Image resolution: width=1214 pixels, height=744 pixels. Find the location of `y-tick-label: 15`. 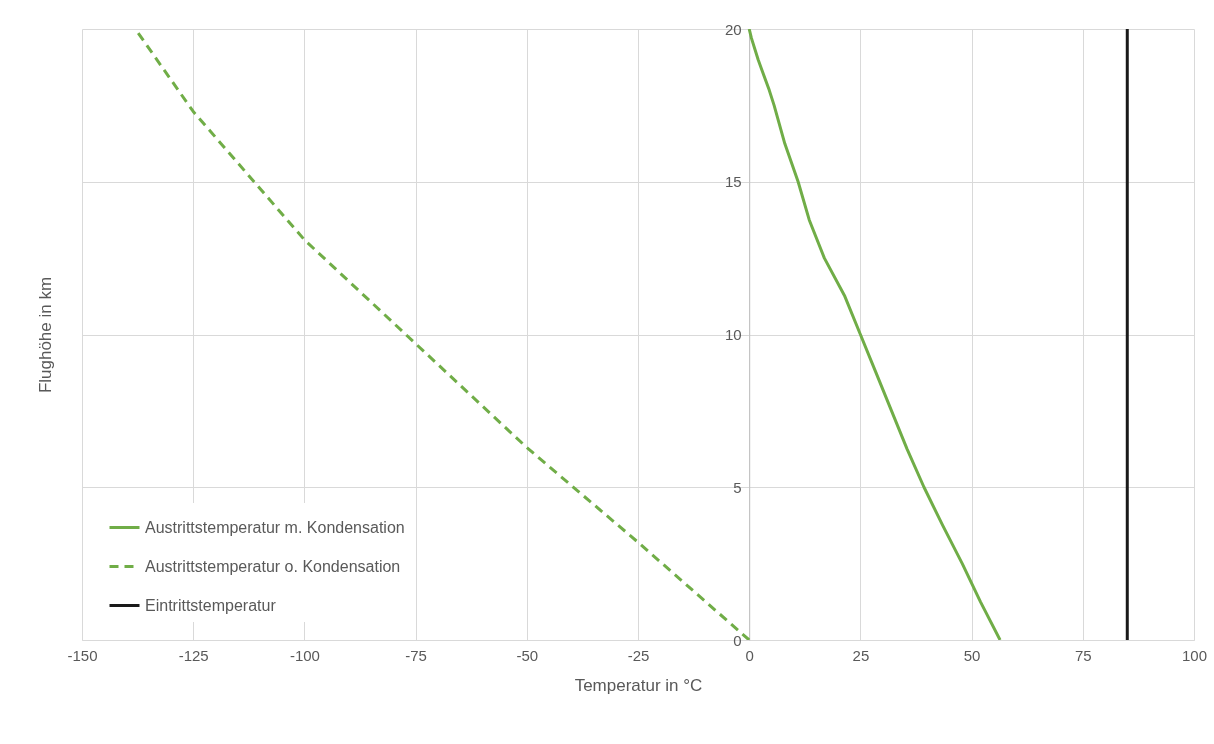

y-tick-label: 15 is located at coordinates (733, 182).